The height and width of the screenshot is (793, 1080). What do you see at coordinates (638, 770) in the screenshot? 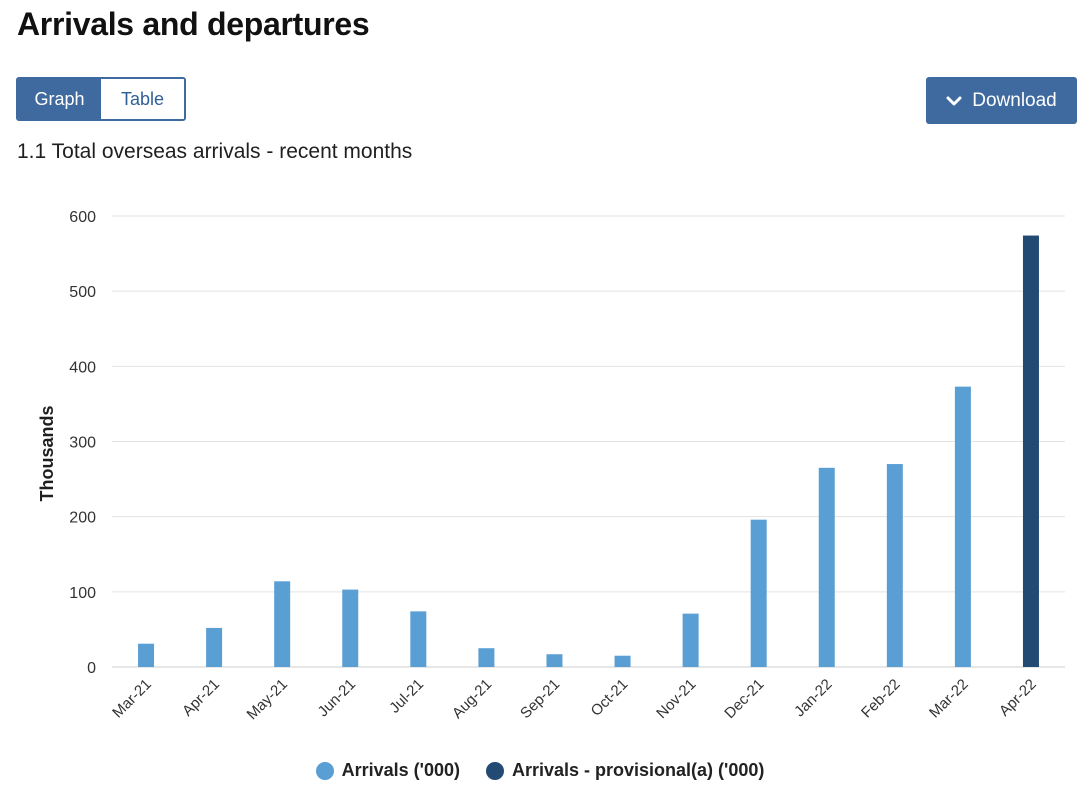
I see `legend-label: Arrivals - provisional(a) ('000)` at bounding box center [638, 770].